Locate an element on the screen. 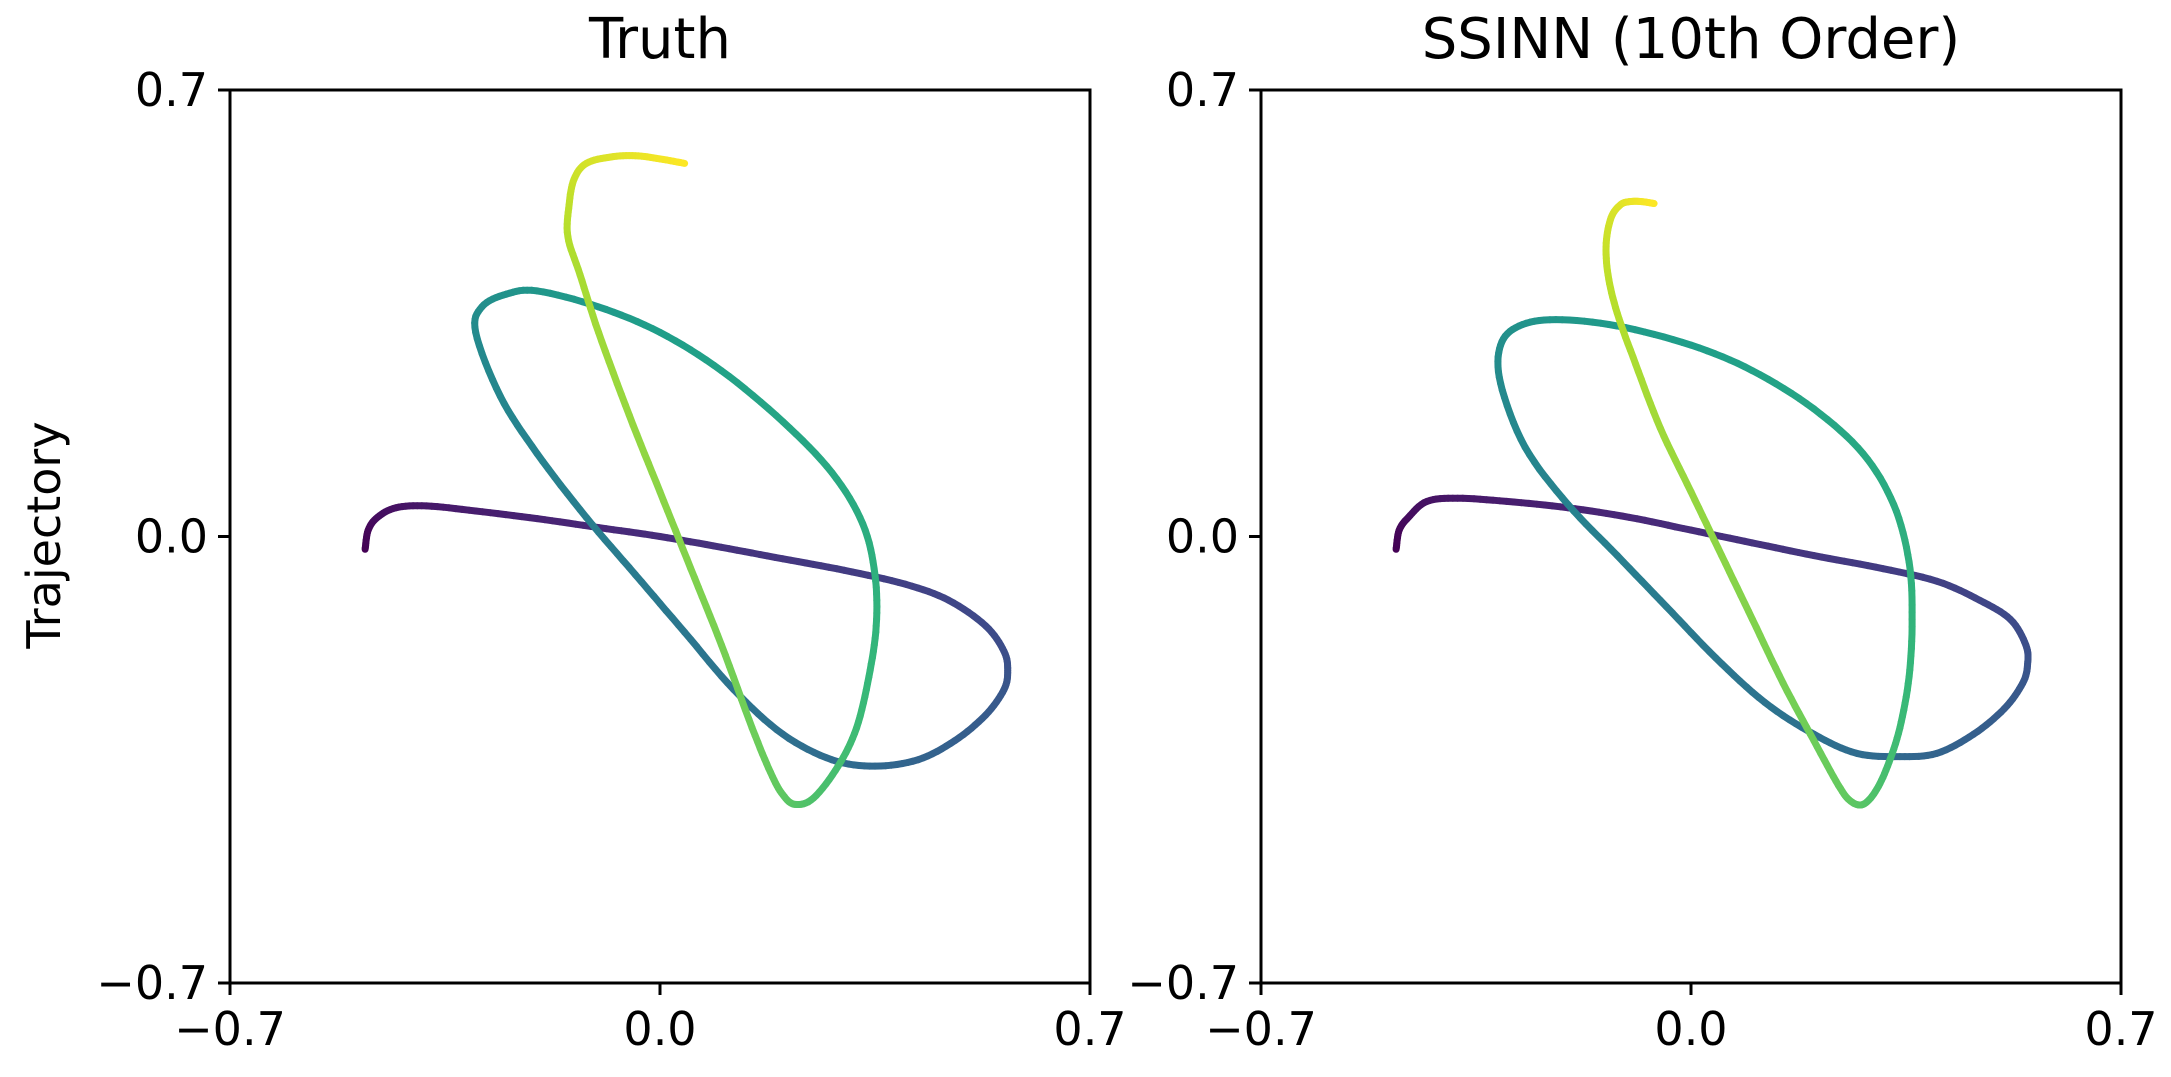 Image resolution: width=2171 pixels, height=1077 pixels. y-axis-label: Trajectory is located at coordinates (44, 535).